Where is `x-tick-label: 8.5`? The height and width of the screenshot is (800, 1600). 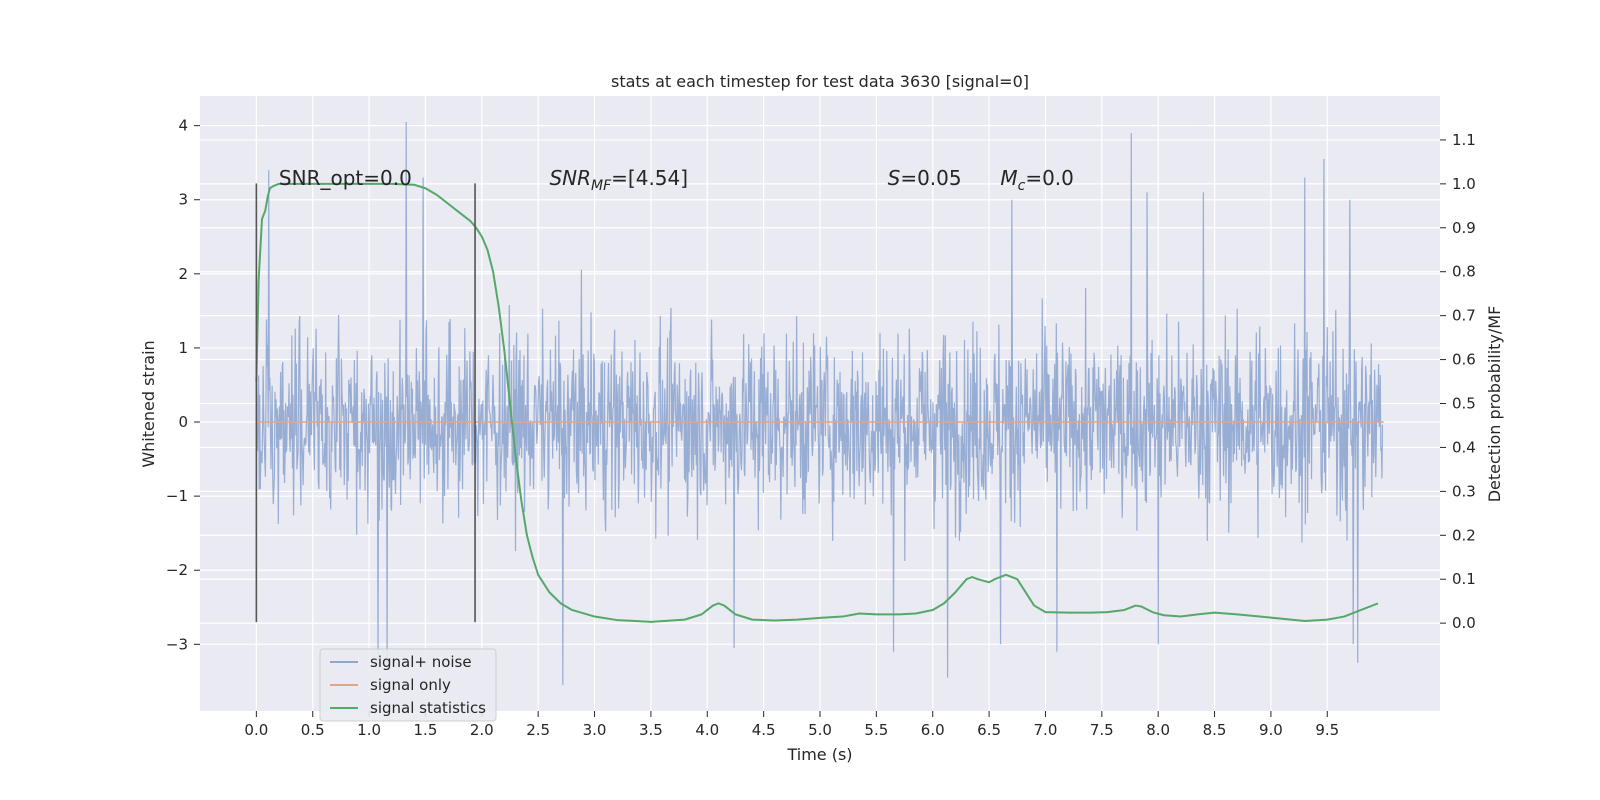 x-tick-label: 8.5 is located at coordinates (1215, 730).